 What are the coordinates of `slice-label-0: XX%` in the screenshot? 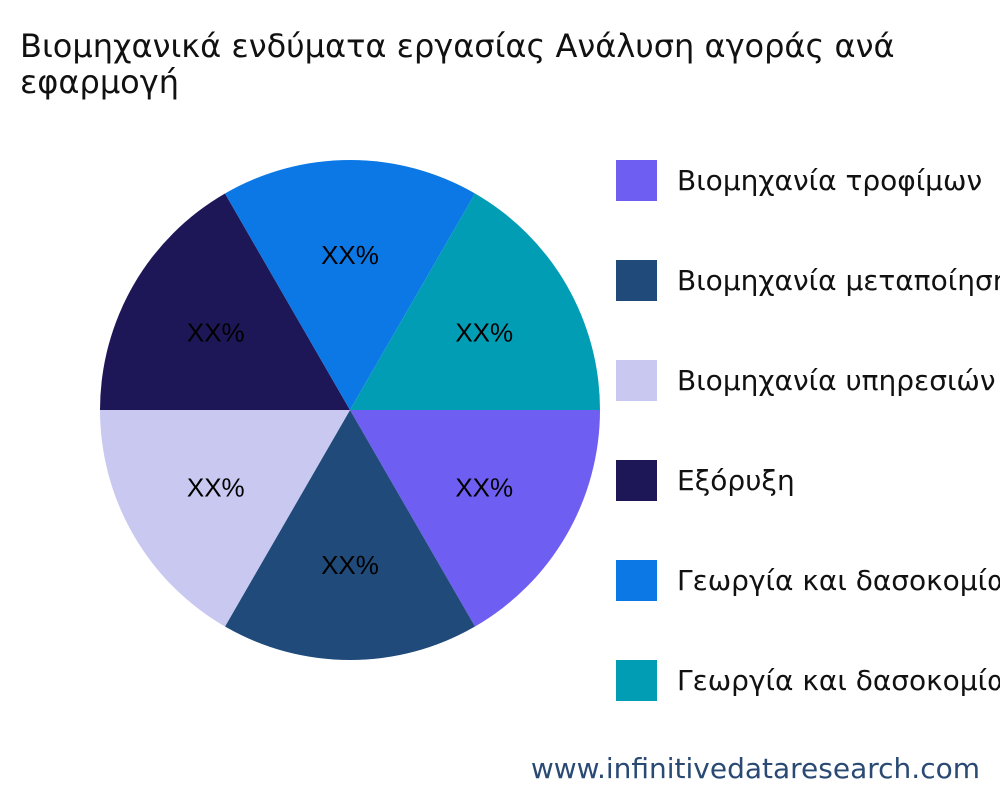 It's located at (484, 488).